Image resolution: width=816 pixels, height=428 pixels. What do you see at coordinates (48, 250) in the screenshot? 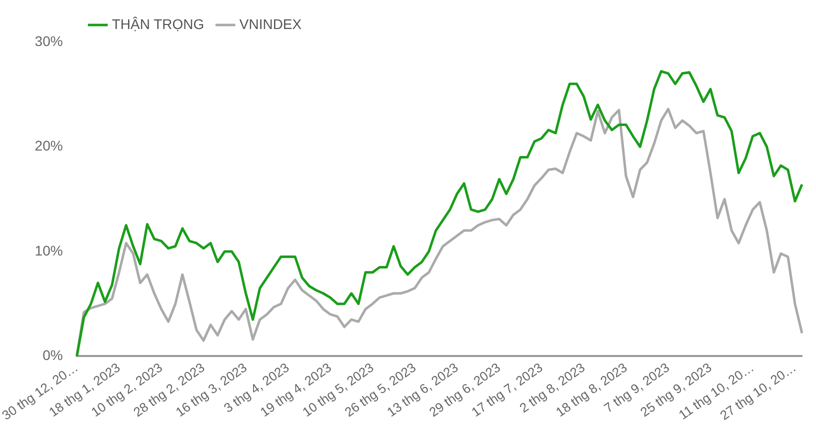
I see `y-tick-label: 10%` at bounding box center [48, 250].